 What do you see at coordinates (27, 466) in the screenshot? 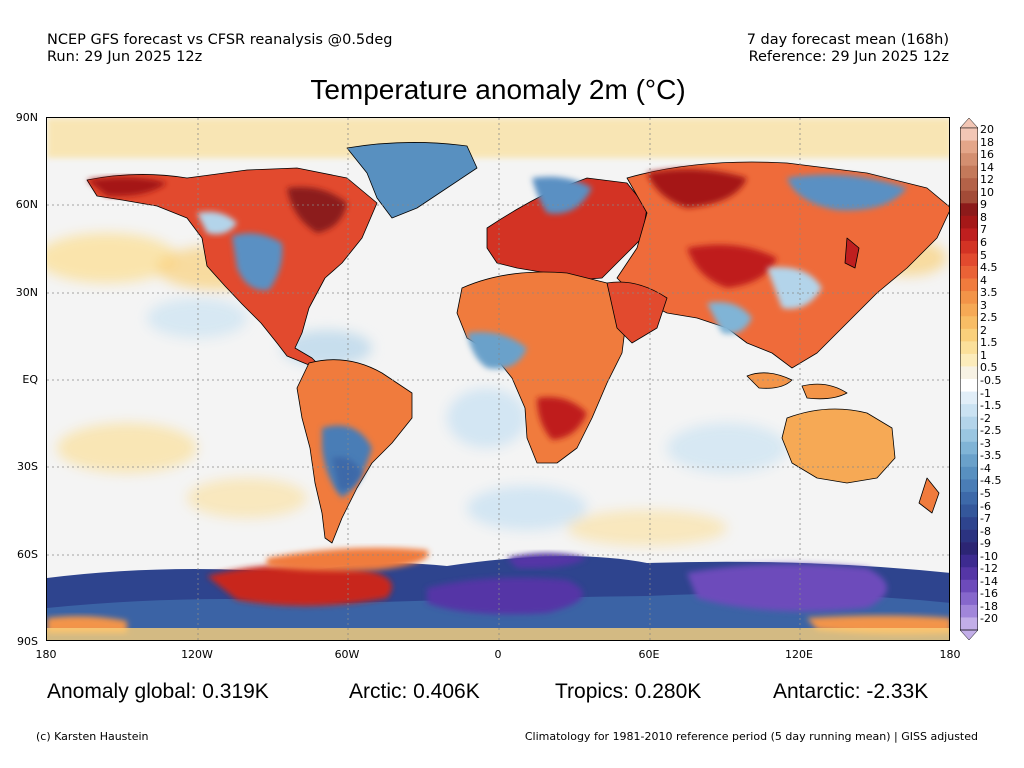
I see `lat-label: 30S` at bounding box center [27, 466].